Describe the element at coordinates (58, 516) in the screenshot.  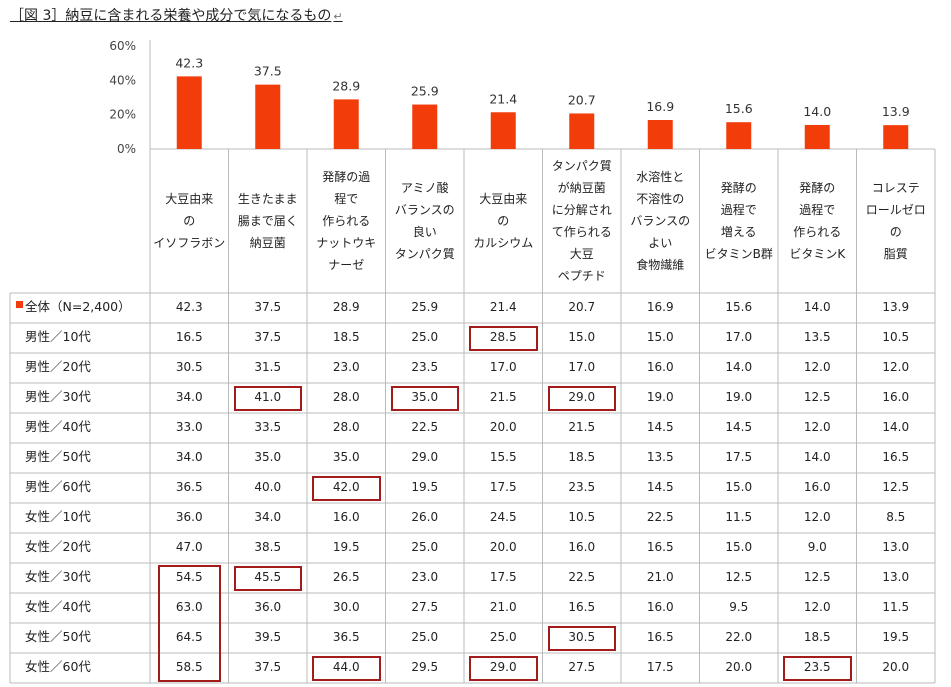
I see `row-label: 女性／10代` at that location.